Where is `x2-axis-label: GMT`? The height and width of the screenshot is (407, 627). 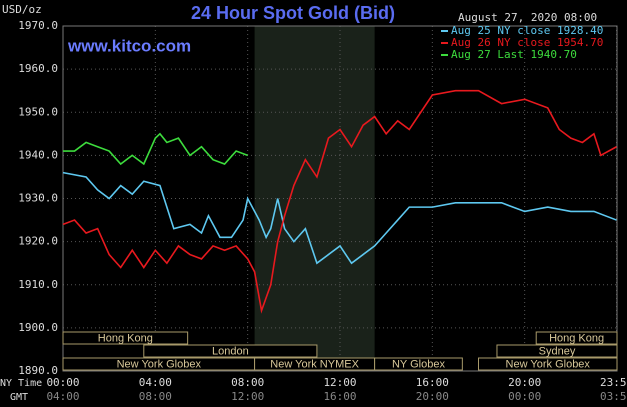
x2-axis-label: GMT is located at coordinates (19, 397).